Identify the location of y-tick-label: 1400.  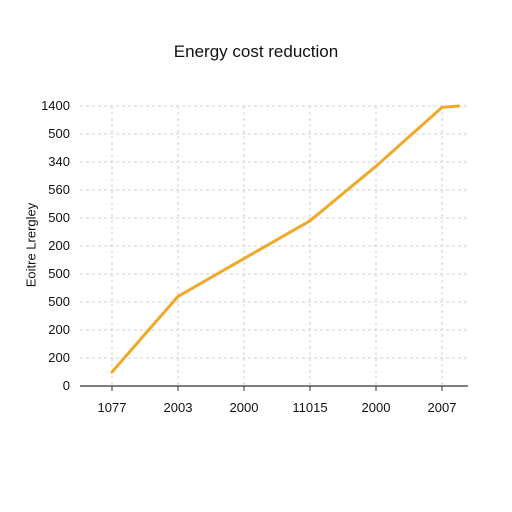
(55, 105).